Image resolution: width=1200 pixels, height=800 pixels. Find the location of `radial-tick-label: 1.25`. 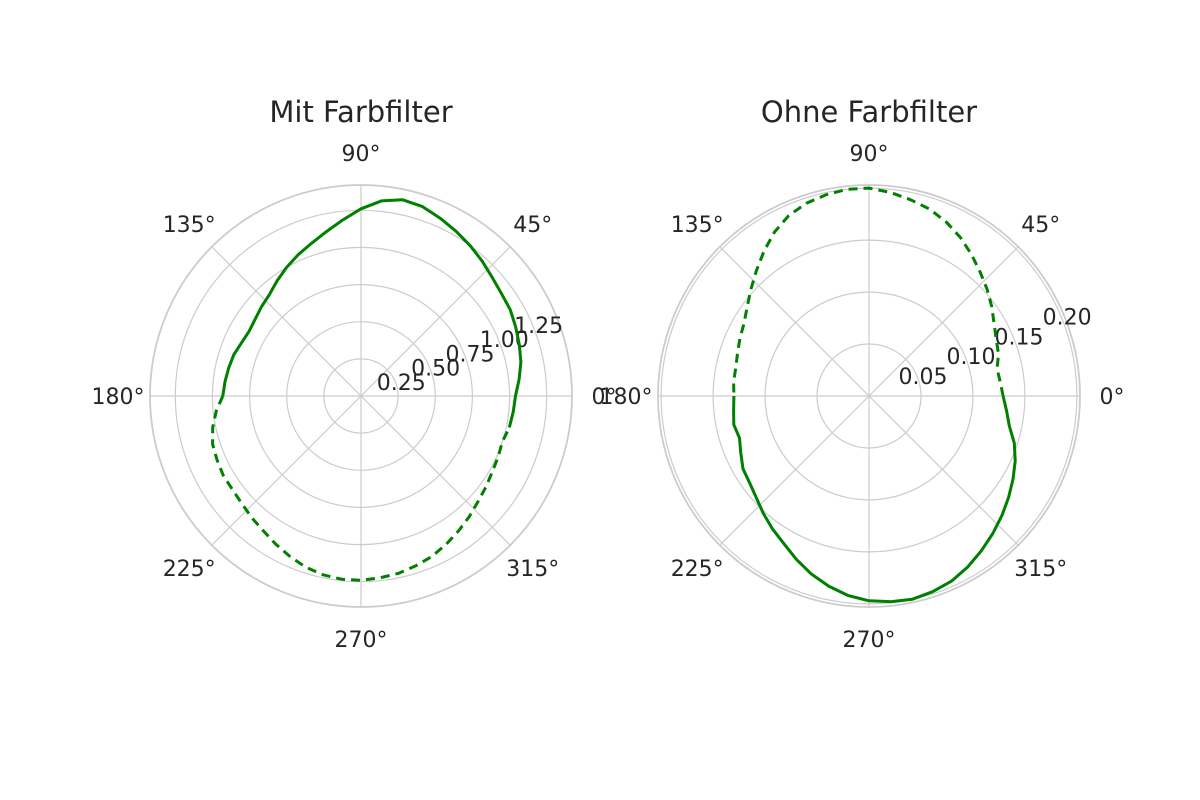

radial-tick-label: 1.25 is located at coordinates (538, 326).